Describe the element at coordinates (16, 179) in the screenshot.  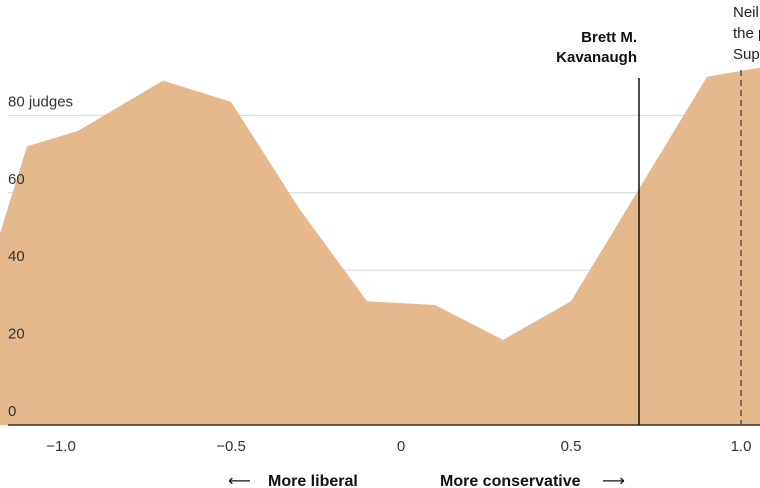
I see `y-tick-label: 60` at that location.